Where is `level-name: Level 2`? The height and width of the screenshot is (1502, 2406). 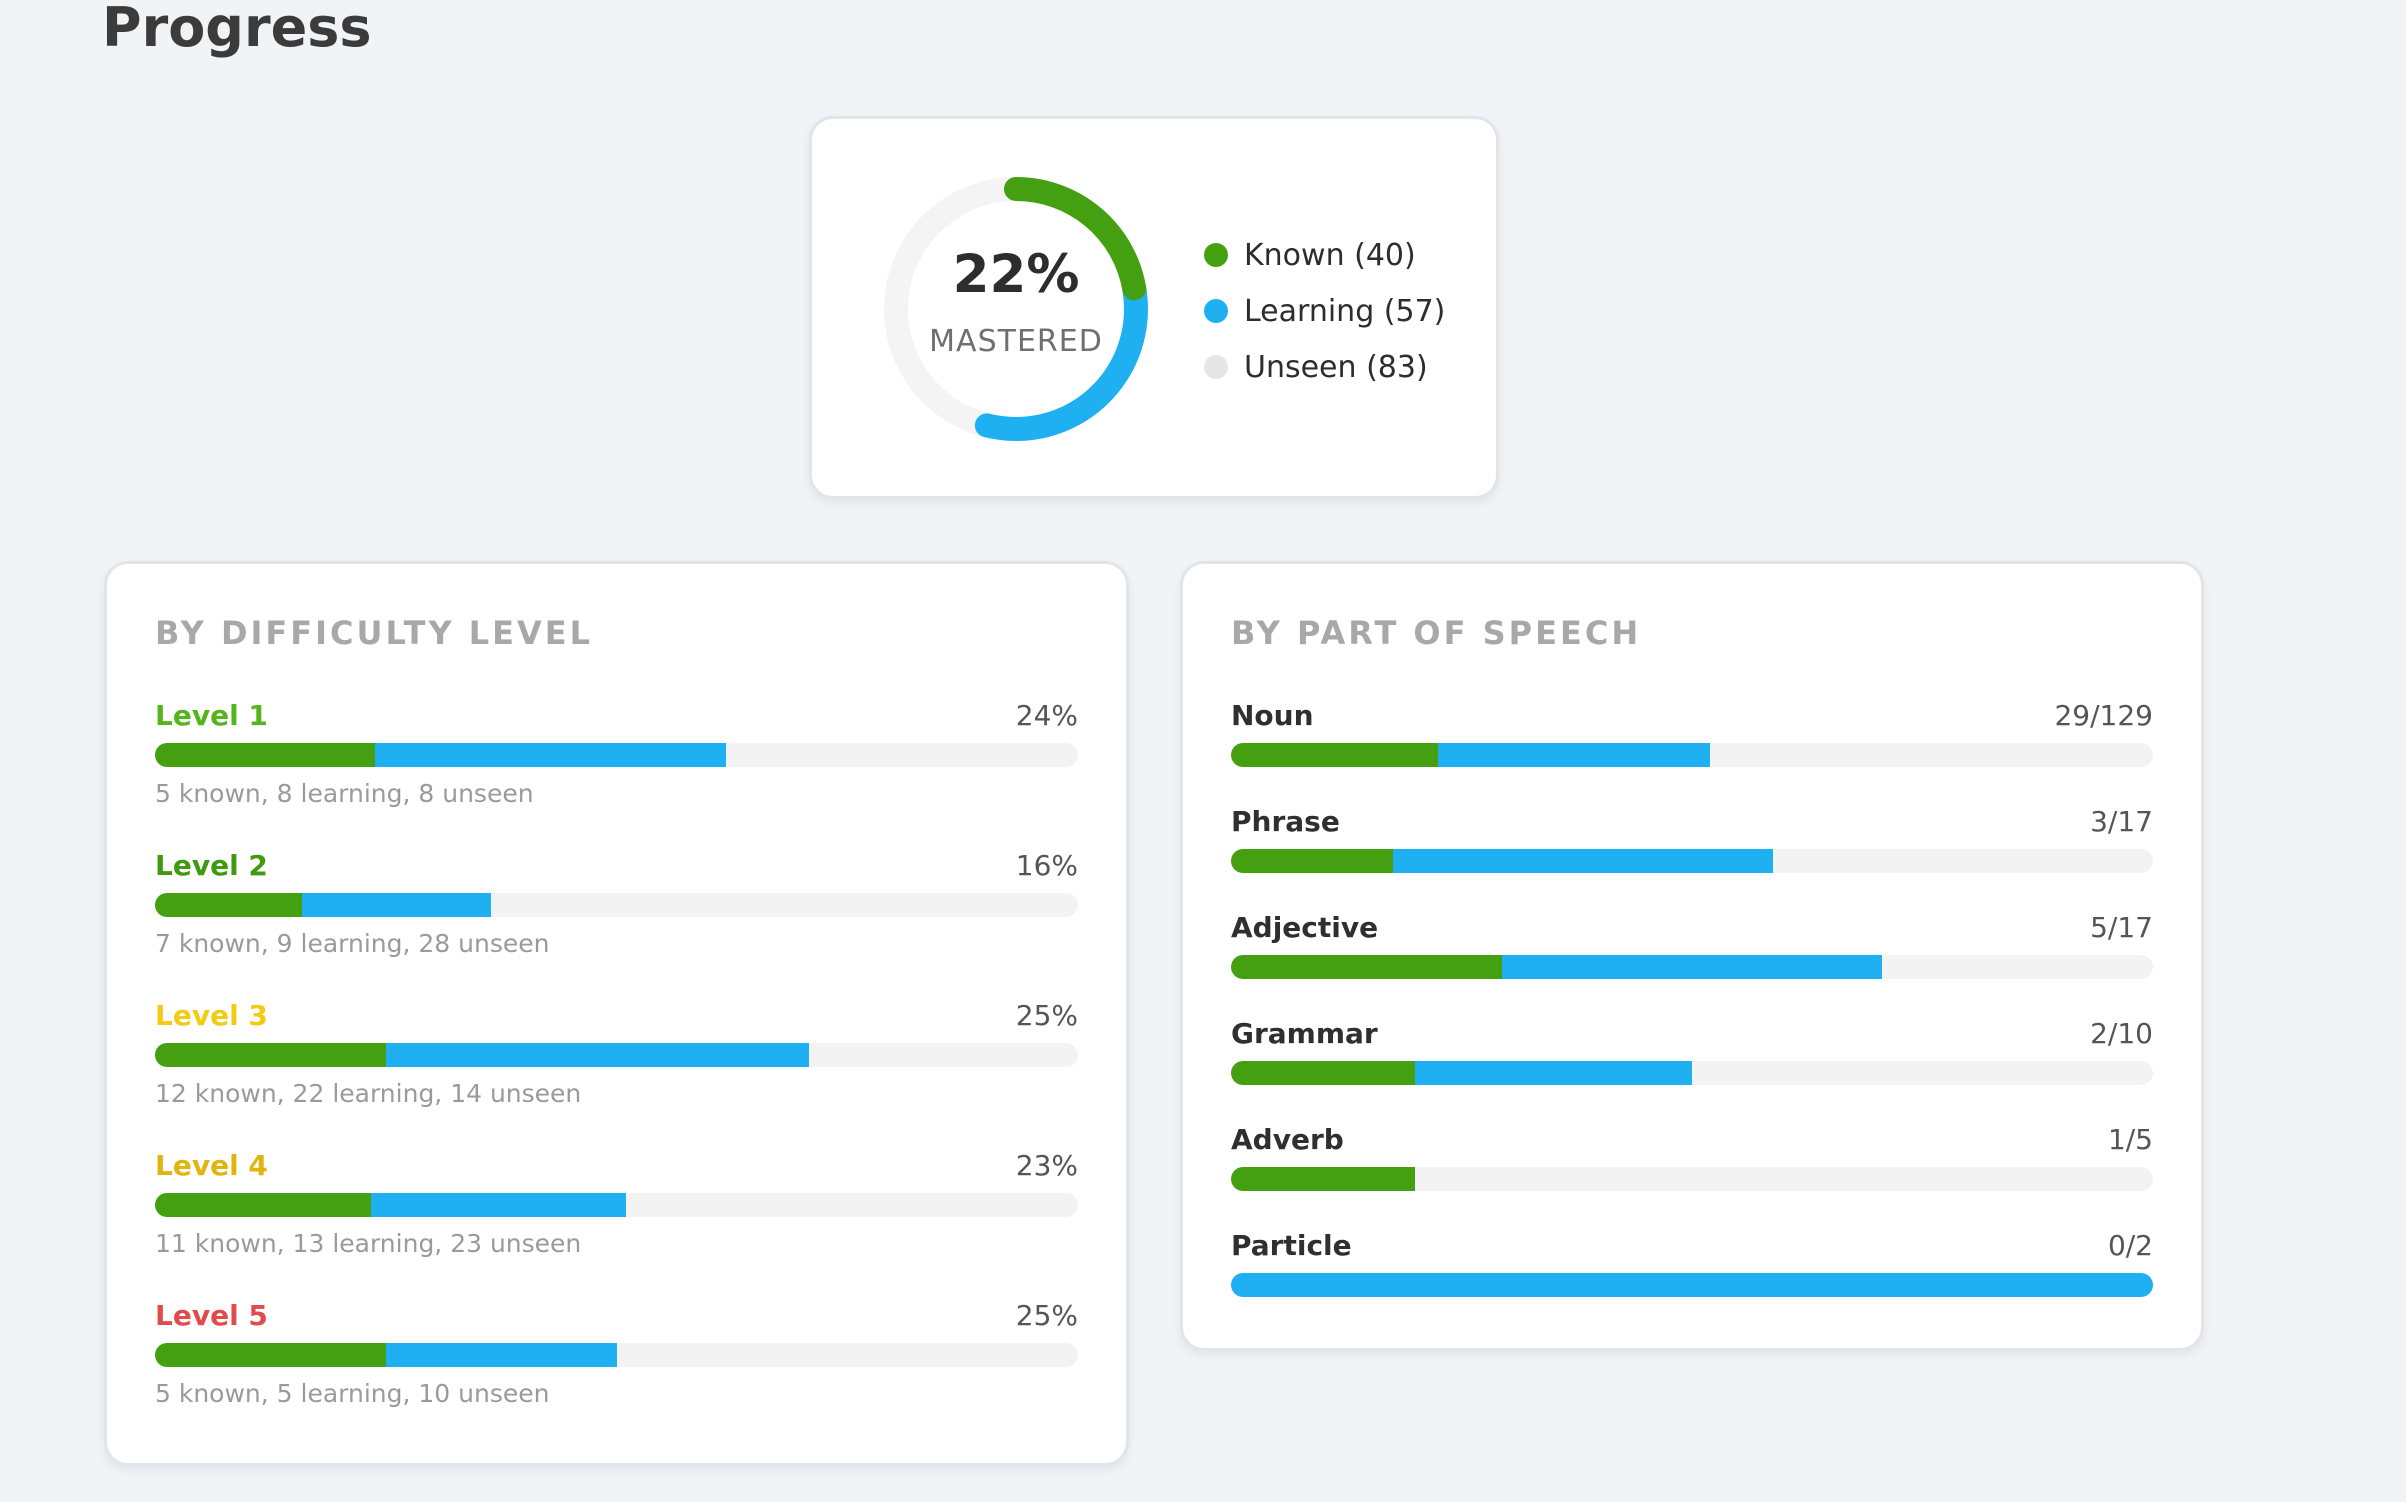 level-name: Level 2 is located at coordinates (211, 865).